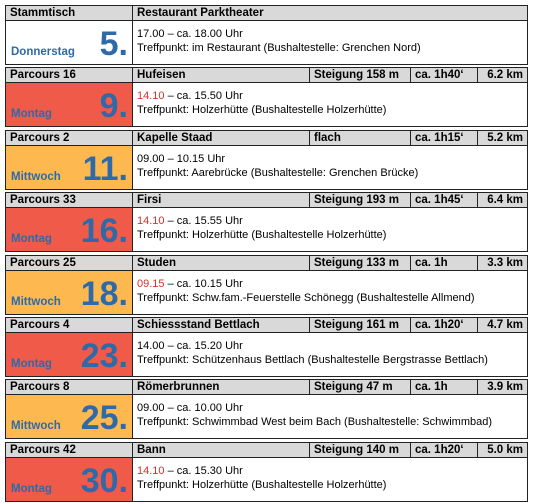 The height and width of the screenshot is (503, 537). What do you see at coordinates (360, 325) in the screenshot?
I see `header-steigung: Steigung 161 m` at bounding box center [360, 325].